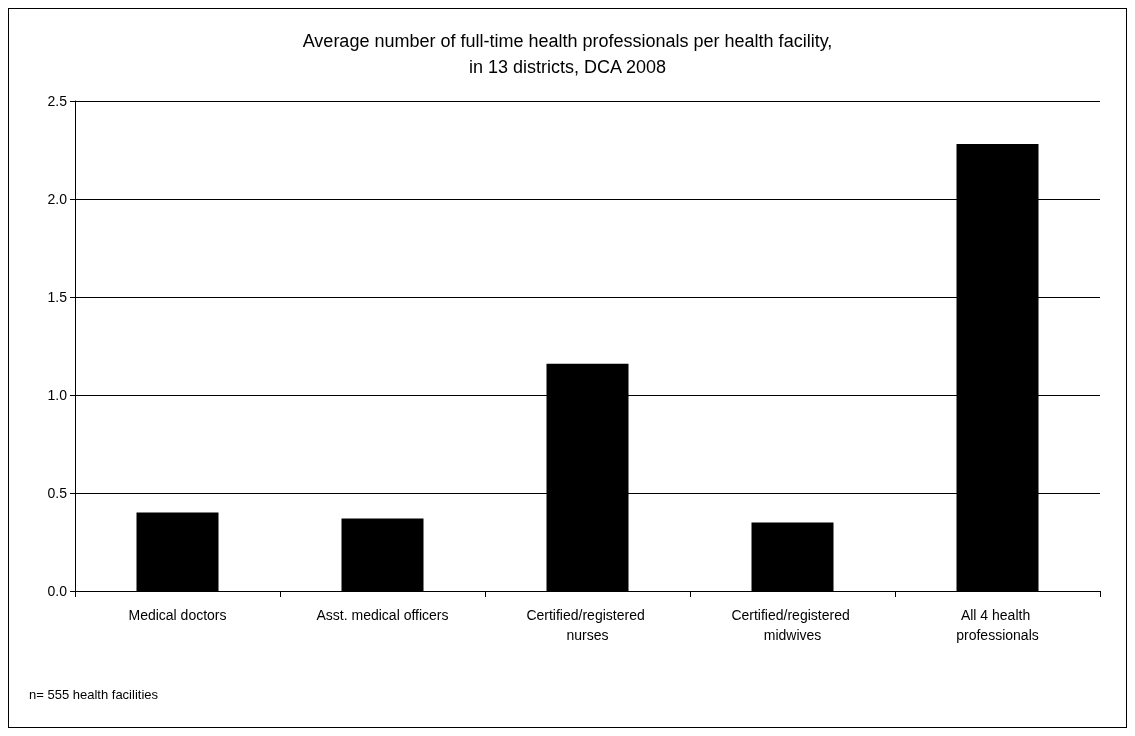  What do you see at coordinates (997, 625) in the screenshot?
I see `x-tick-label: All 4 health professionals` at bounding box center [997, 625].